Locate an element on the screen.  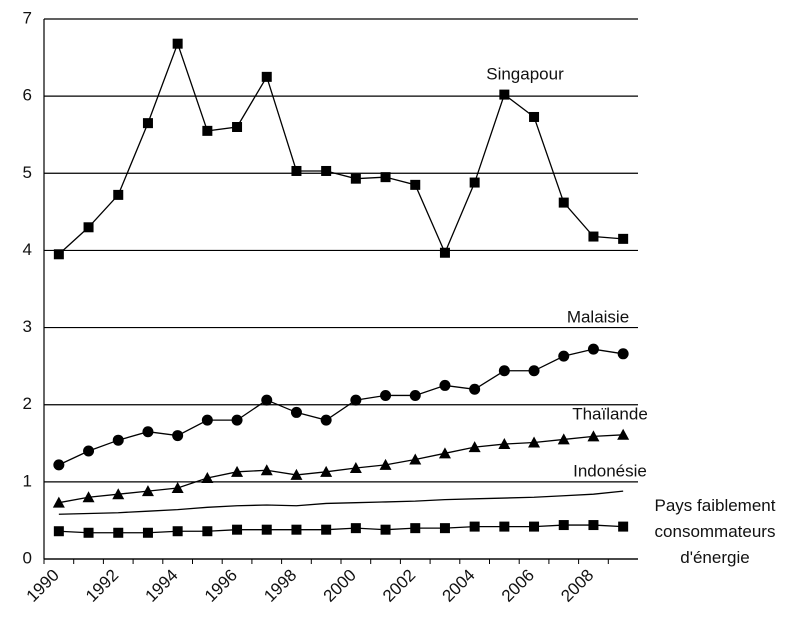
y-tick-label: 5 is located at coordinates (27, 172).